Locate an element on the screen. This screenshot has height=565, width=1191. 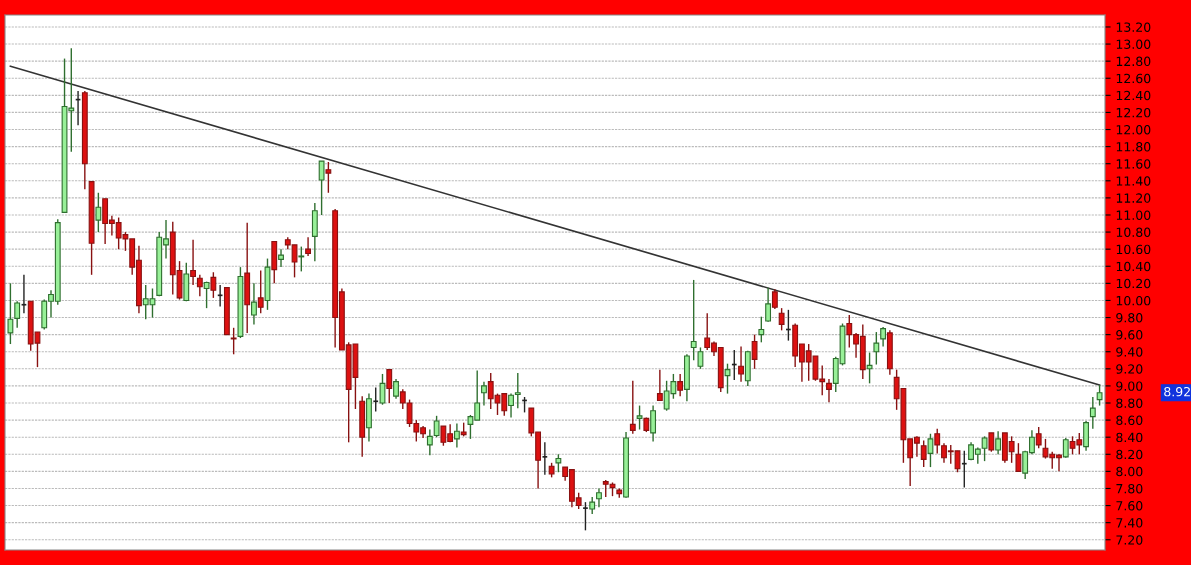
y-tick-label: 8.40 is located at coordinates (1129, 437).